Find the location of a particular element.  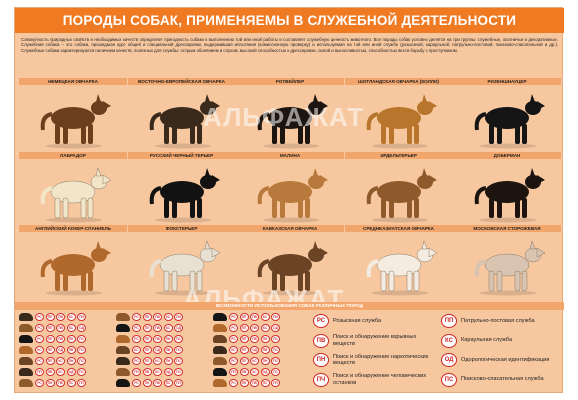

breed-name: МОСКОВСКАЯ СТОРОЖЕВАЯ is located at coordinates (507, 228).